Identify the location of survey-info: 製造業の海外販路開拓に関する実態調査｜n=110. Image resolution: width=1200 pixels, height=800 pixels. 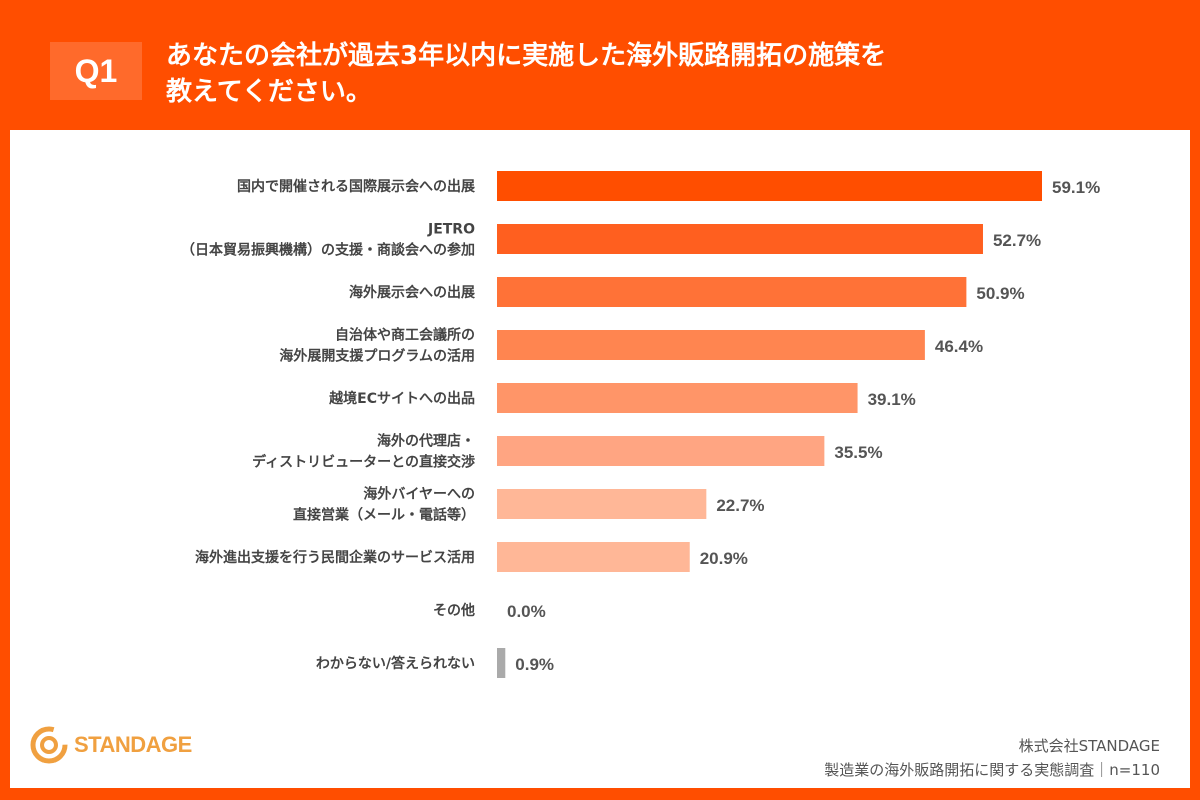
(992, 770).